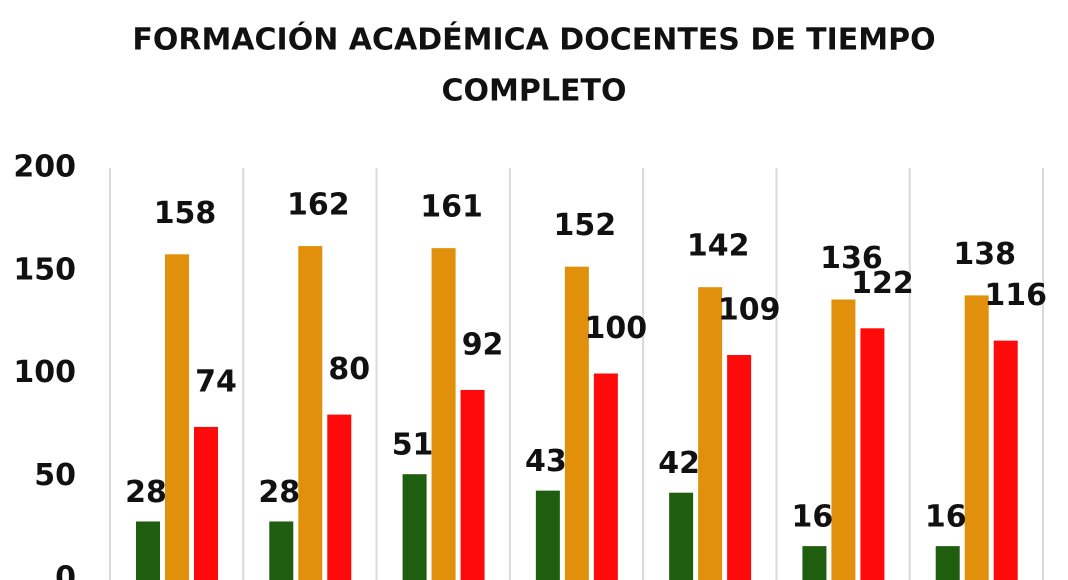  I want to click on data-label-series2-cat2: 162, so click(318, 205).